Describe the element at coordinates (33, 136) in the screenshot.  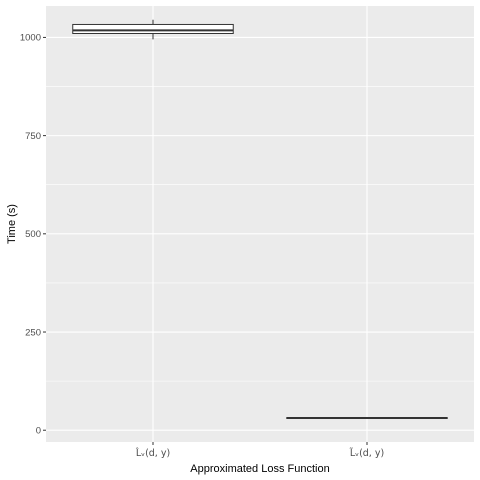
I see `y-tick-label: 750` at that location.